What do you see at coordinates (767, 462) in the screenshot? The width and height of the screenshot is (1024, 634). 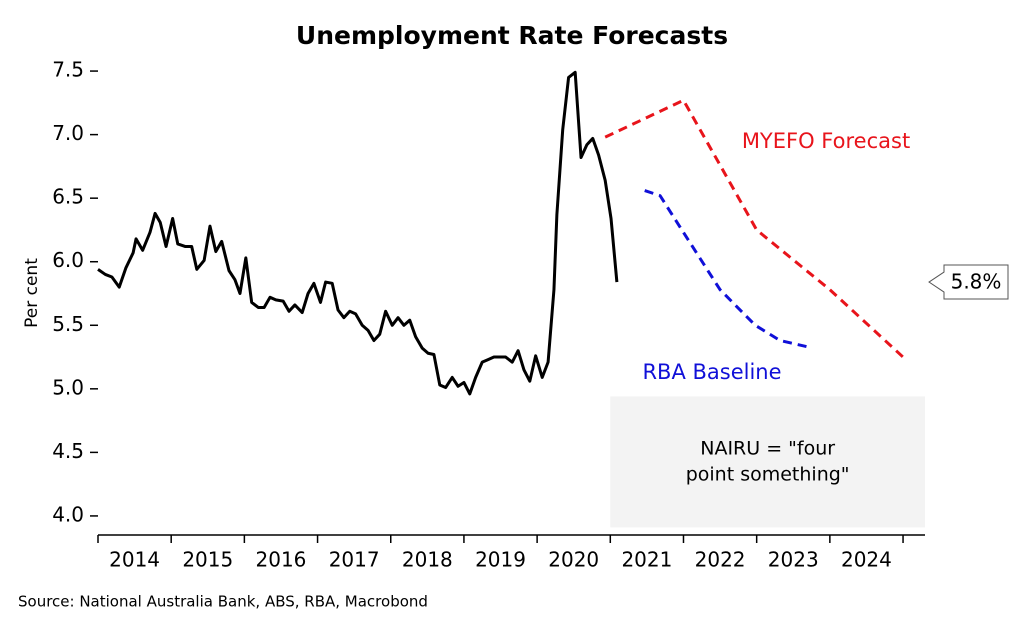 I see `nairu-band` at bounding box center [767, 462].